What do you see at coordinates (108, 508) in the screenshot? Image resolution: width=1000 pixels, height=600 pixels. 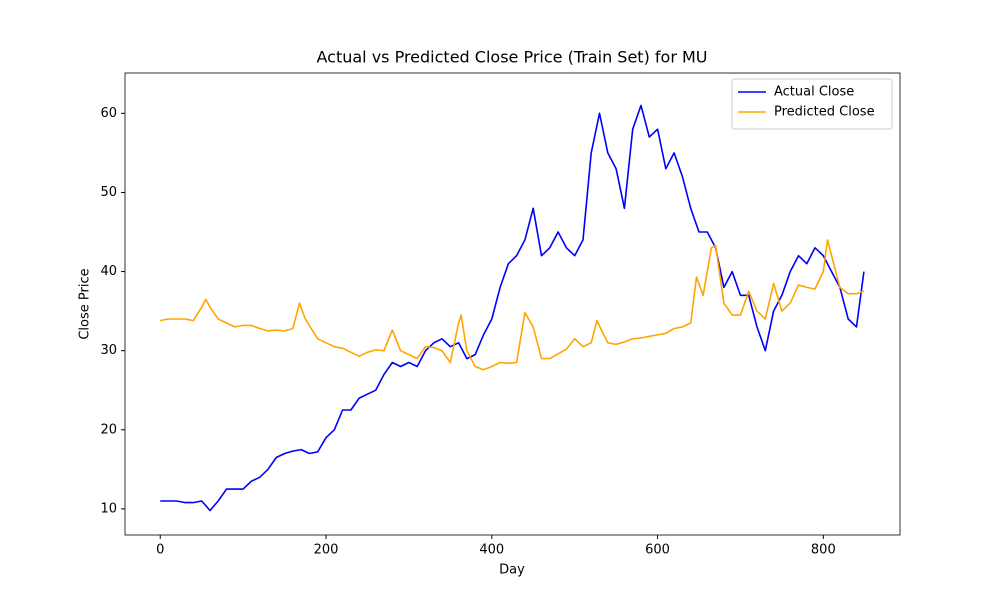 I see `y-tick-label: 10` at bounding box center [108, 508].